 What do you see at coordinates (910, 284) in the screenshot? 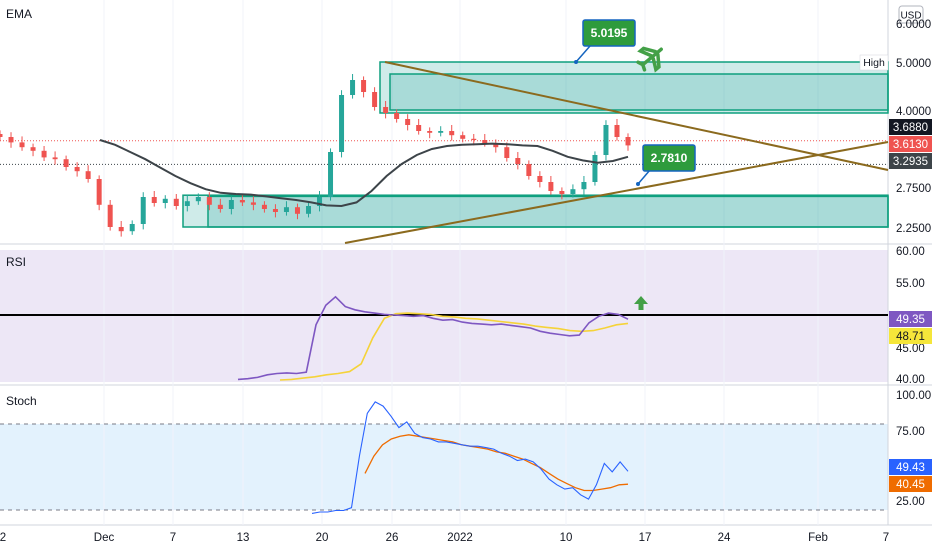
I see `rsi-tick: 55.00` at bounding box center [910, 284].